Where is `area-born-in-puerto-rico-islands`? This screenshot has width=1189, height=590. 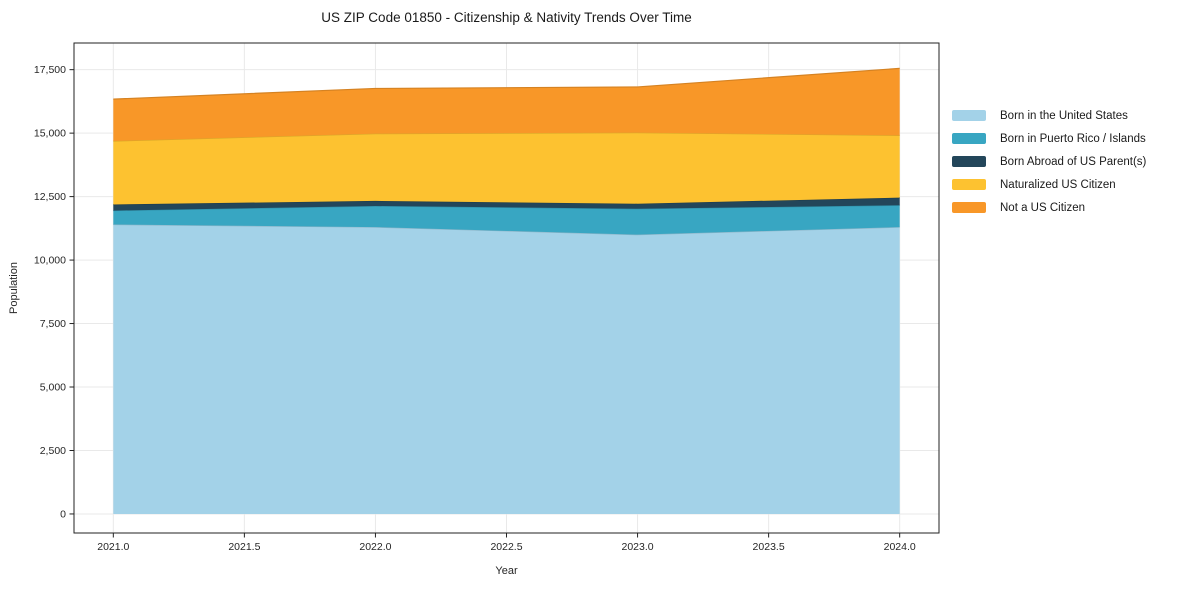
area-born-in-puerto-rico-islands is located at coordinates (506, 220).